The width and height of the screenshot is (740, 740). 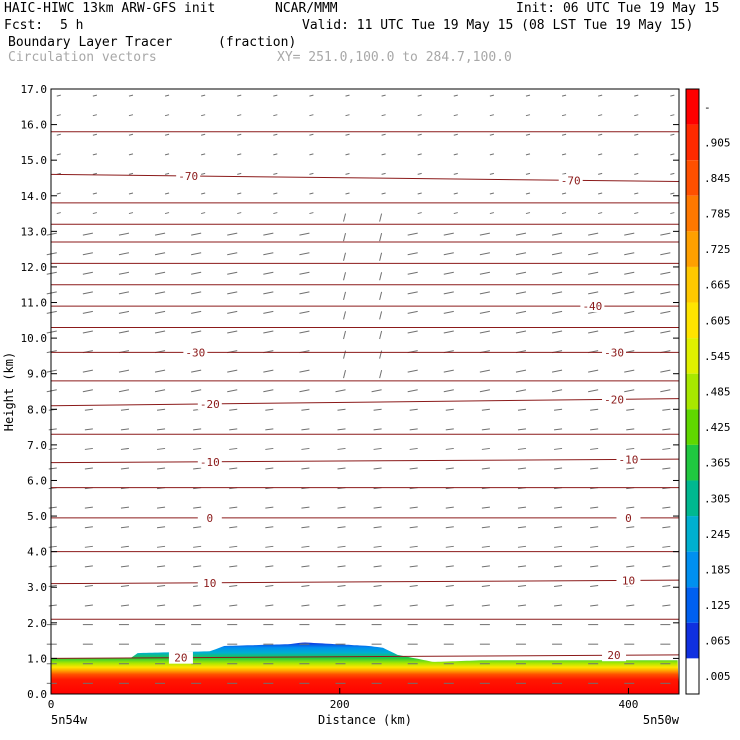 I want to click on contour-label: 0, so click(x=628, y=518).